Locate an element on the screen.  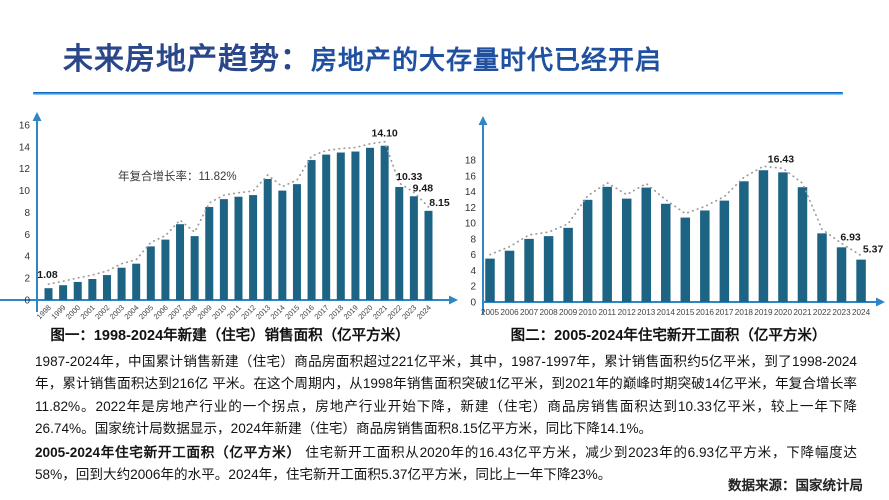
x-tick-label: 2023 is located at coordinates (409, 312).